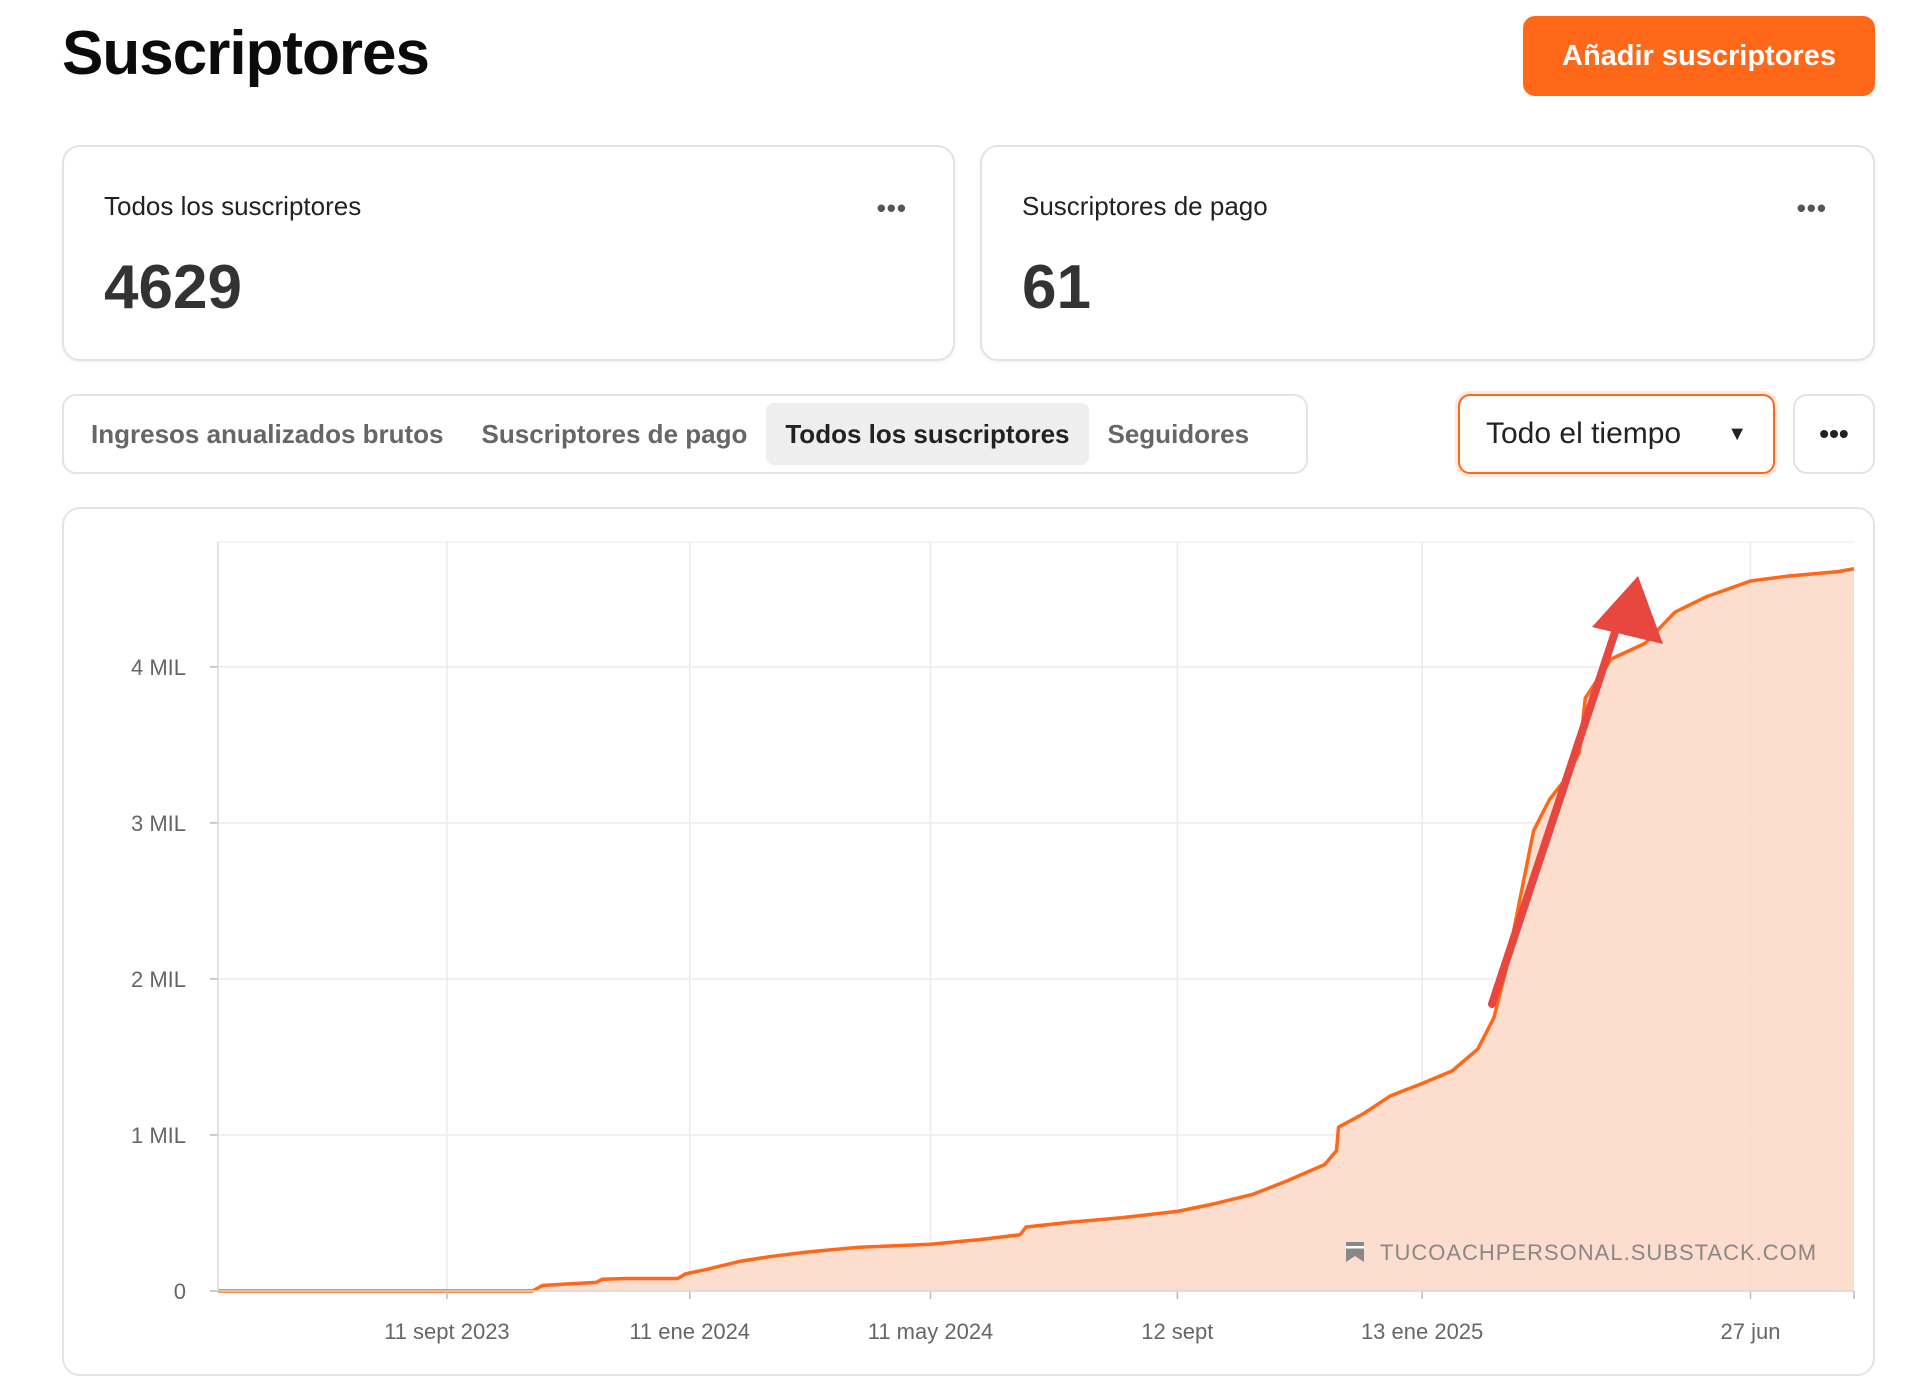 The image size is (1906, 1386). Describe the element at coordinates (1422, 1331) in the screenshot. I see `x-tick-label: 13 ene 2025` at that location.